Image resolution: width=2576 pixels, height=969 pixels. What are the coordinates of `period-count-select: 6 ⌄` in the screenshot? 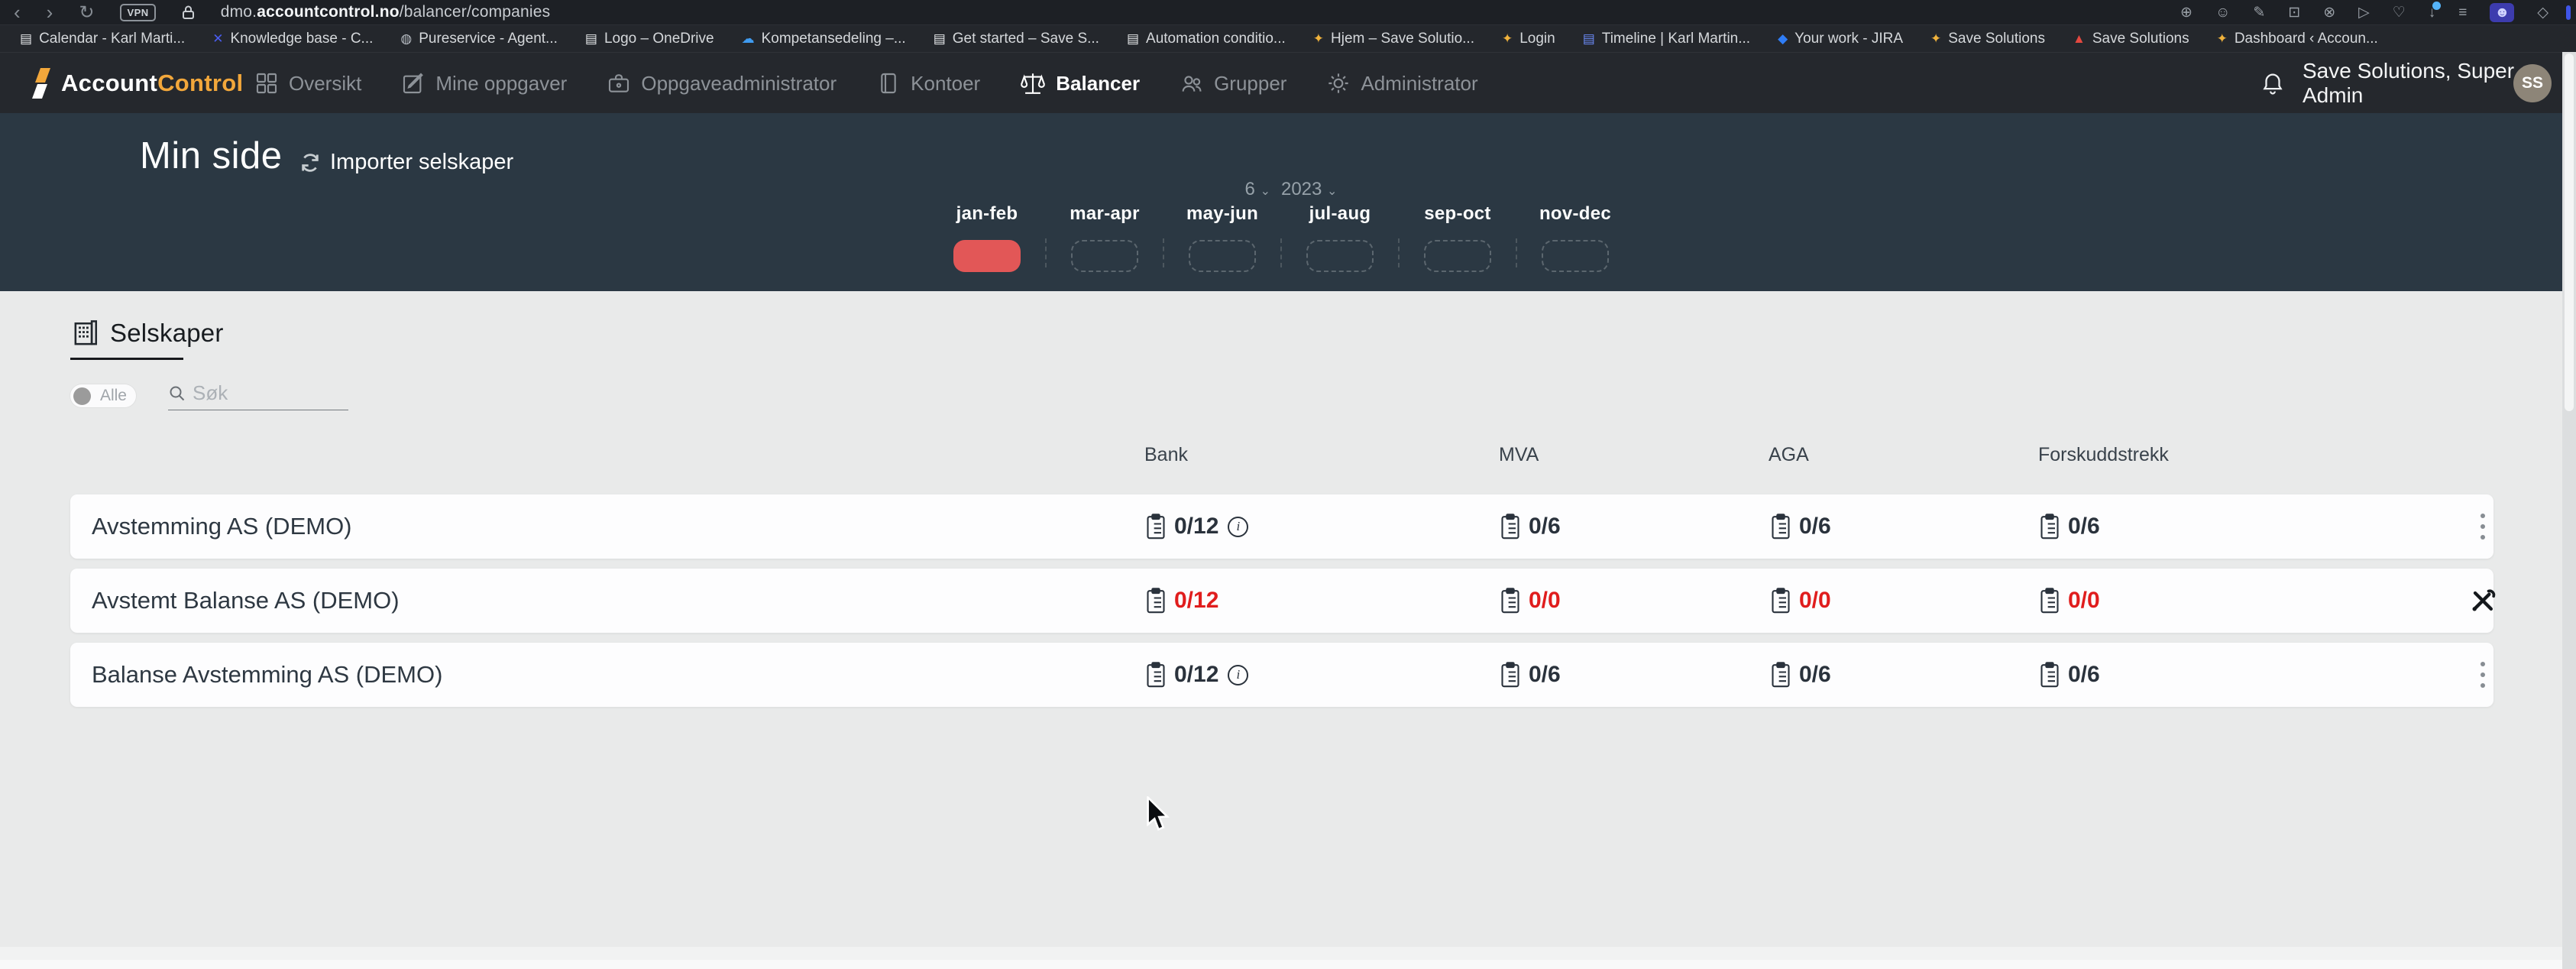 It's located at (1257, 189).